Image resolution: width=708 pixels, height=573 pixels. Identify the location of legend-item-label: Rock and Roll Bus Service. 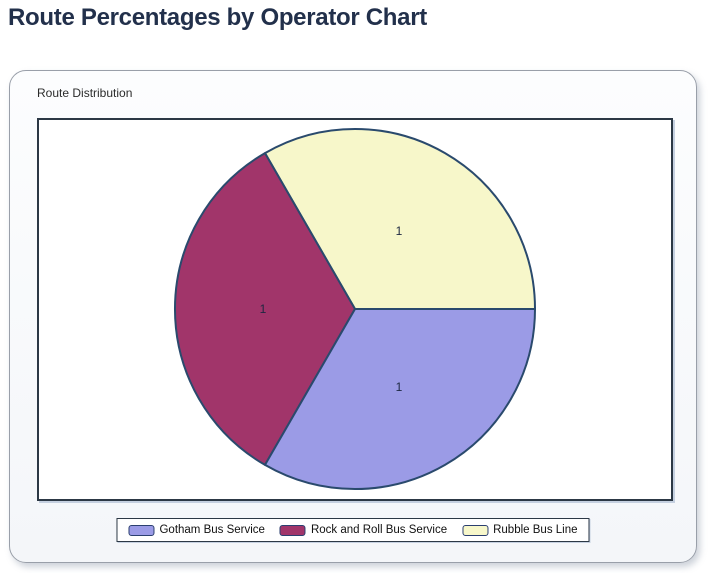
(379, 530).